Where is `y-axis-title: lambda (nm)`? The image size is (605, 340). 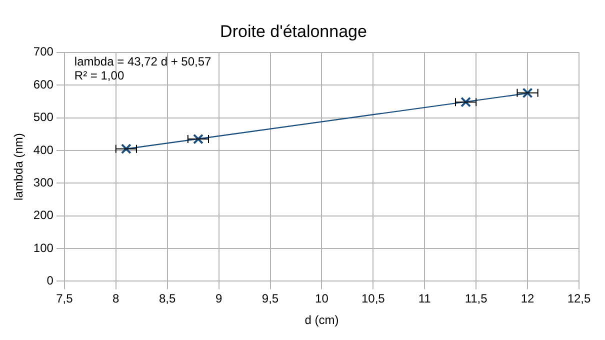
y-axis-title: lambda (nm) is located at coordinates (19, 166).